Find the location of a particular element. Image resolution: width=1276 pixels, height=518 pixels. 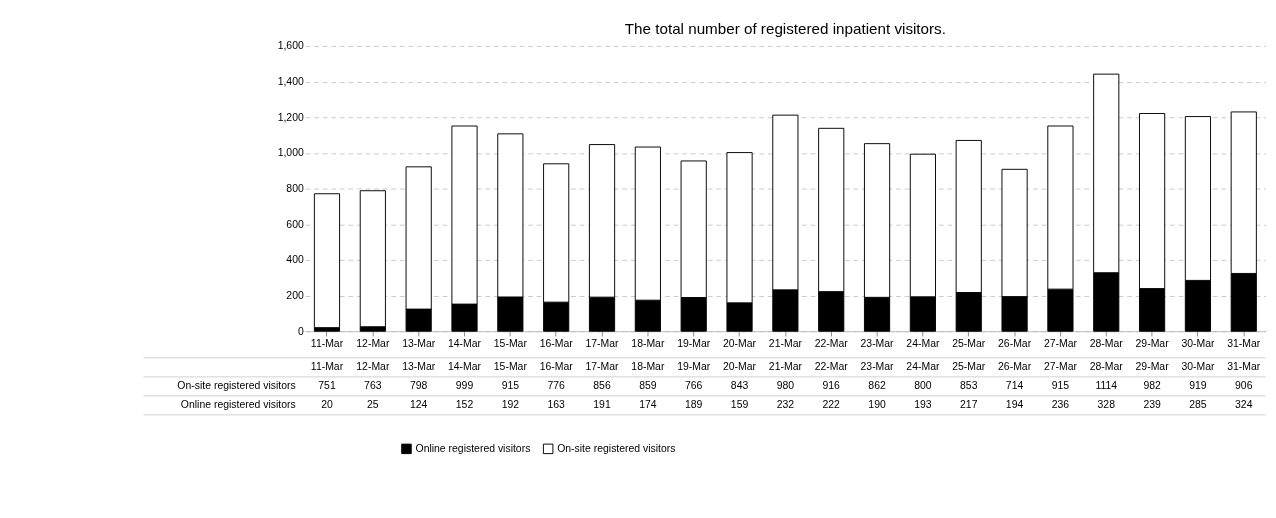

category-label: 12-Mar is located at coordinates (373, 367).